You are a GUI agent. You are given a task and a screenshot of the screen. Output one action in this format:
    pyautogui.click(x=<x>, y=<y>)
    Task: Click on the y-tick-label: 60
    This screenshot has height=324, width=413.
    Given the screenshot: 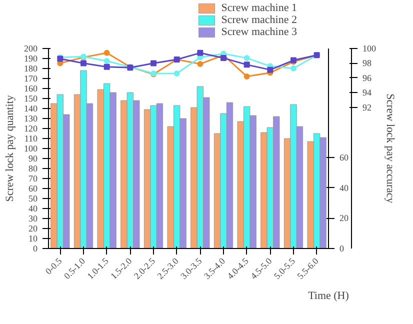 What is the action you would take?
    pyautogui.click(x=33, y=189)
    